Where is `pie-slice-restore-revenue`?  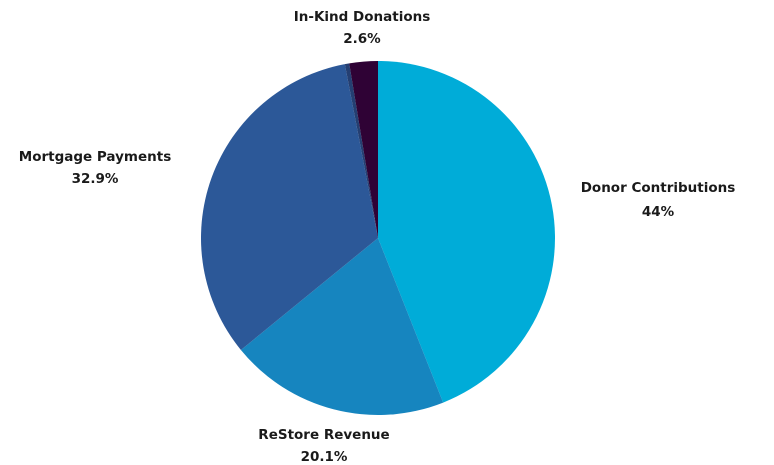
pie-slice-restore-revenue is located at coordinates (342, 326).